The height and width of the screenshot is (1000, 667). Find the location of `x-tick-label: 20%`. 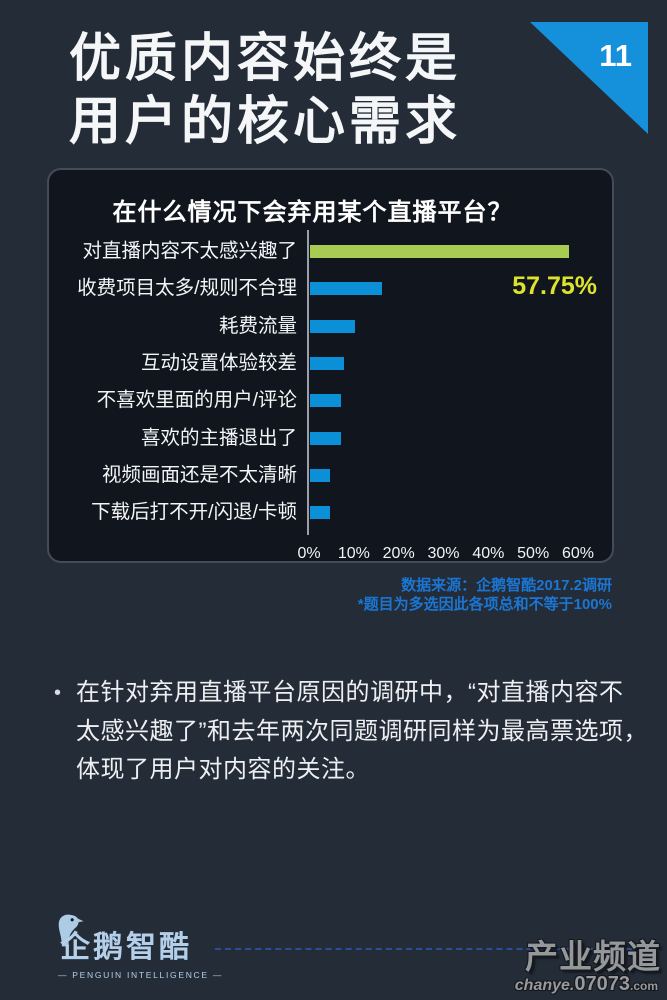

x-tick-label: 20% is located at coordinates (398, 553).